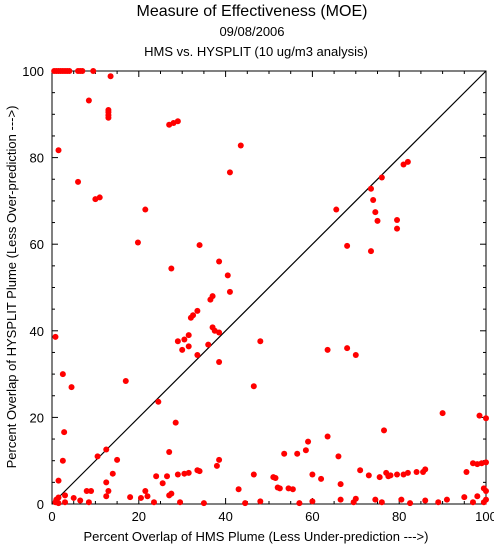 This screenshot has width=494, height=551. I want to click on y-tick-label: 60, so click(37, 244).